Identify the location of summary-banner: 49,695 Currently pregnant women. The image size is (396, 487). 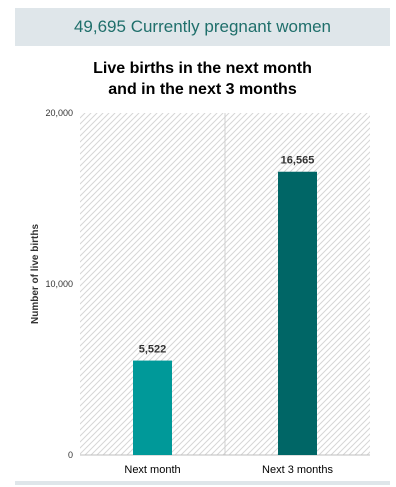
(202, 27).